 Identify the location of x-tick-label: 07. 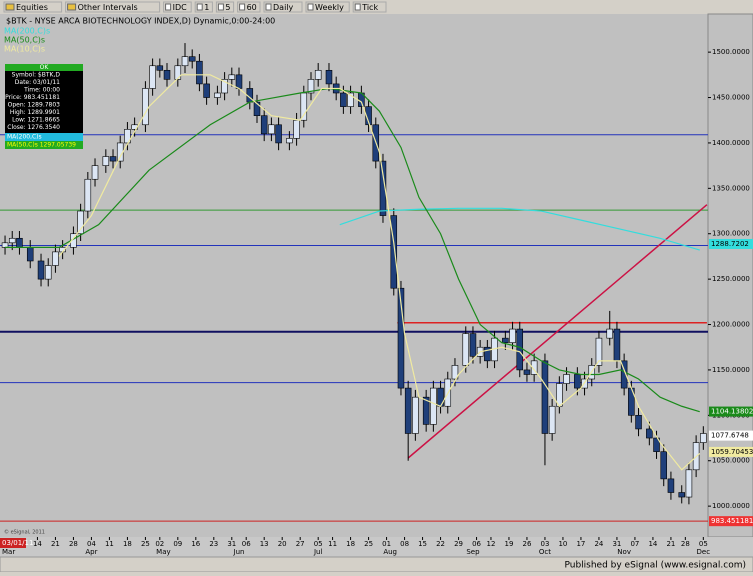
(634, 544).